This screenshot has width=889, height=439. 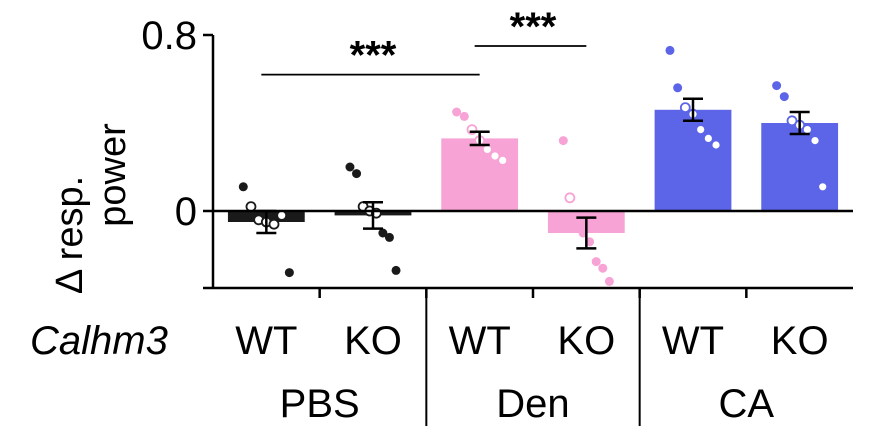 What do you see at coordinates (70, 235) in the screenshot?
I see `y-axis-label-line1: Δ resp.` at bounding box center [70, 235].